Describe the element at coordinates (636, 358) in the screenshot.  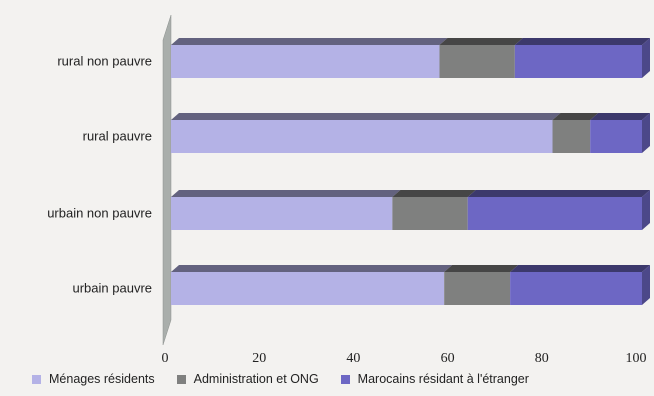
I see `x-tick-label: 100` at that location.